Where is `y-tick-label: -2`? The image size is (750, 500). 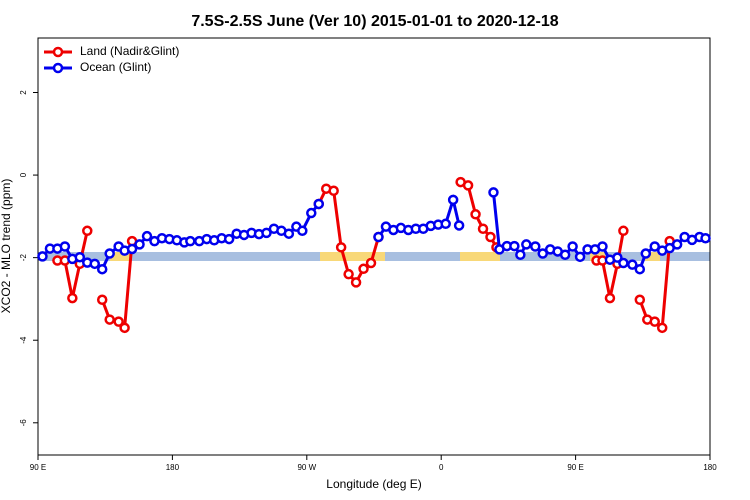
y-tick-label: -2 is located at coordinates (23, 258).